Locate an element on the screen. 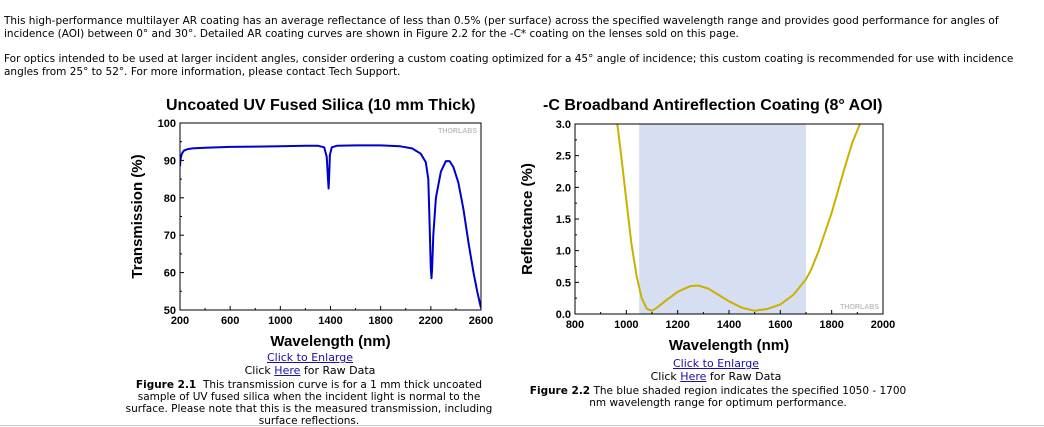  figure2-raw-data: Click Here for Raw Data is located at coordinates (716, 377).